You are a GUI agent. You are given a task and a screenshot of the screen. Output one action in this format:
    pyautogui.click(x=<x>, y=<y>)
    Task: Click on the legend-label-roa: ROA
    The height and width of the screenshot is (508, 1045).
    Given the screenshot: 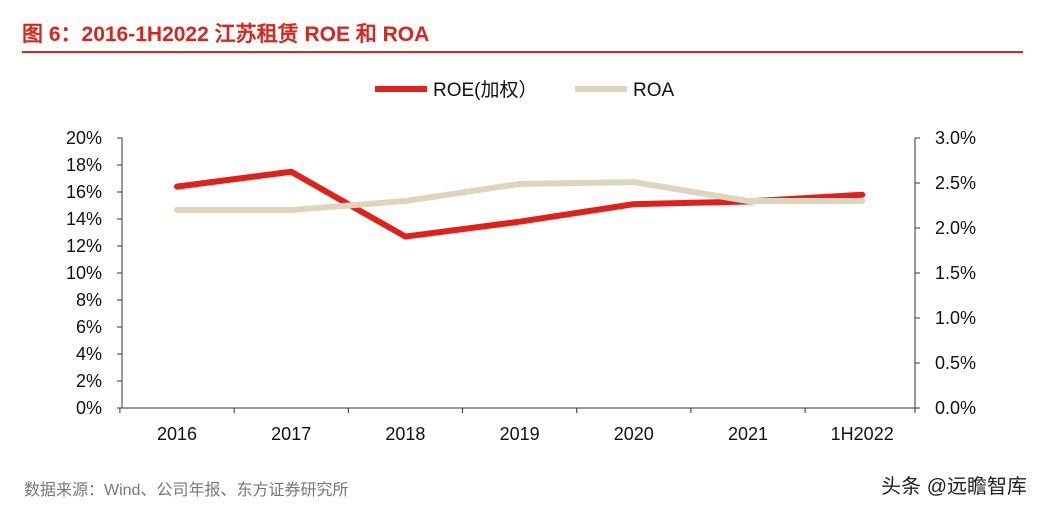 What is the action you would take?
    pyautogui.click(x=654, y=90)
    